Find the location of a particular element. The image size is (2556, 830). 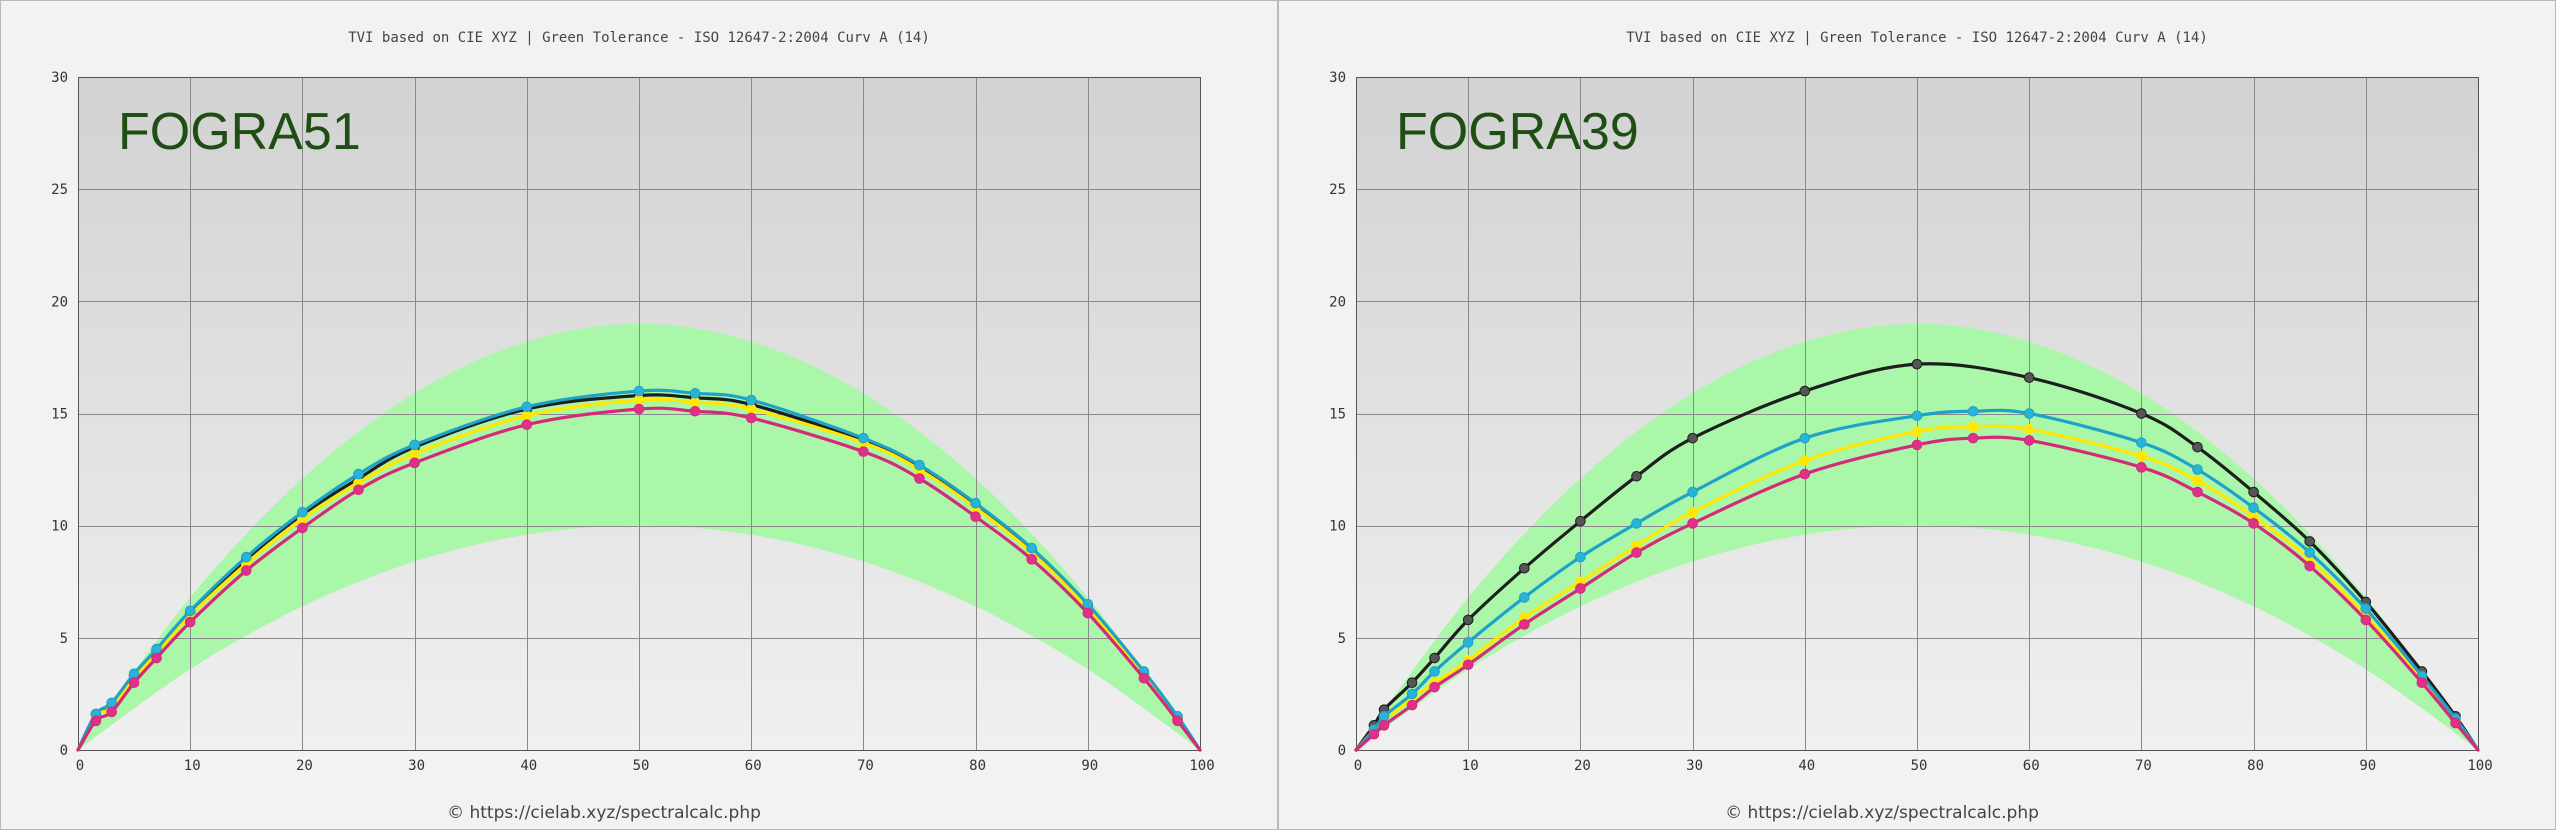

x-tick-label: 30 is located at coordinates (1694, 766).